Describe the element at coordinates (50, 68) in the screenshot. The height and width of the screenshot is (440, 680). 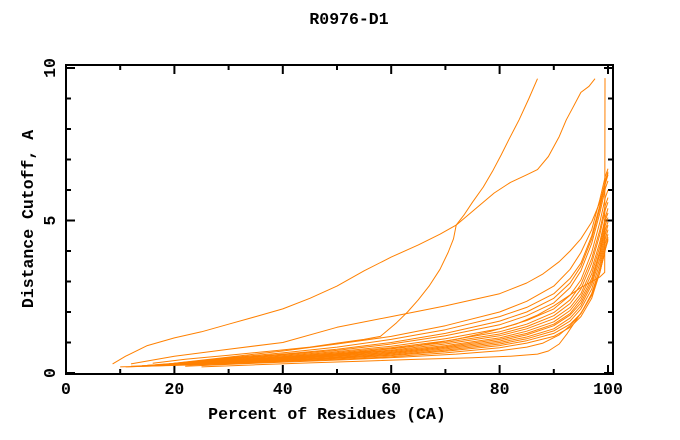
I see `y-tick-label: 10` at that location.